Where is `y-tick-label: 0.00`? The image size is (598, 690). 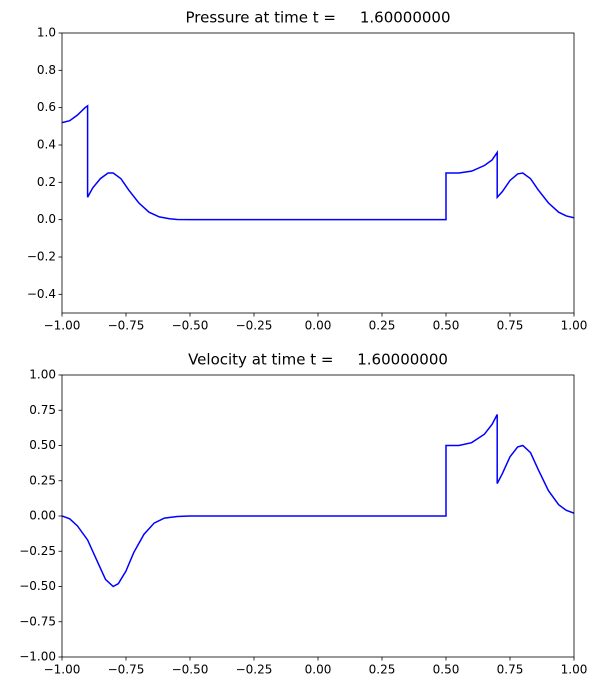 y-tick-label: 0.00 is located at coordinates (42, 516).